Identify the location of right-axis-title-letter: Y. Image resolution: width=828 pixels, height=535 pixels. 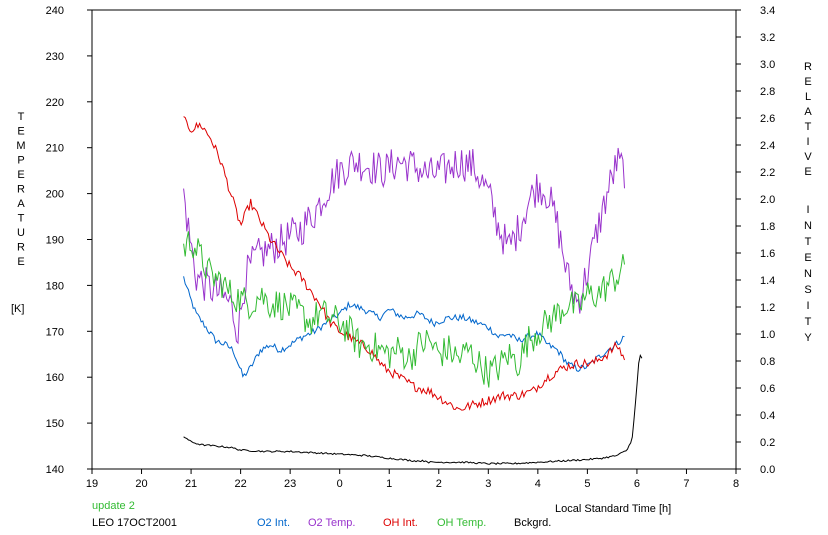
(808, 338).